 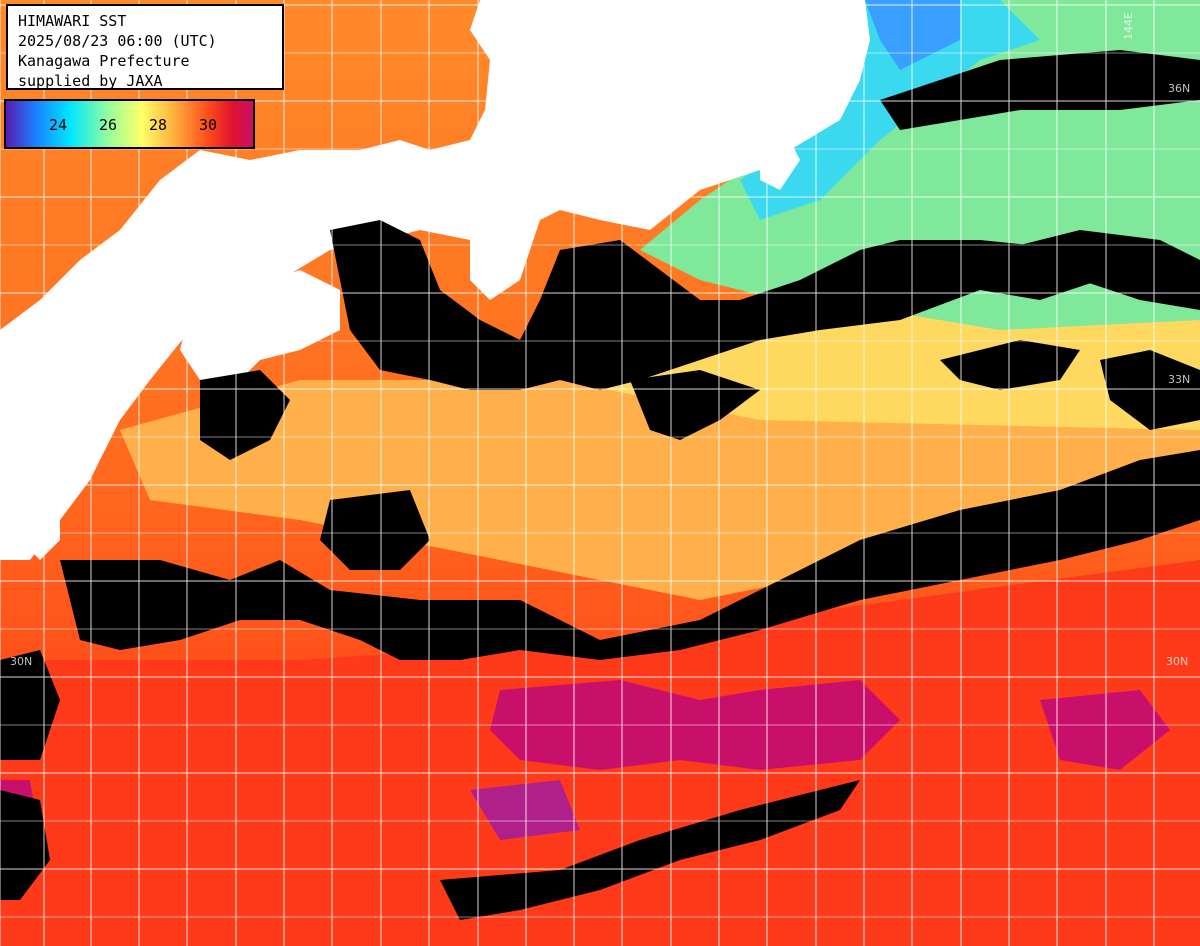 What do you see at coordinates (30, 465) in the screenshot?
I see `land-kyushu` at bounding box center [30, 465].